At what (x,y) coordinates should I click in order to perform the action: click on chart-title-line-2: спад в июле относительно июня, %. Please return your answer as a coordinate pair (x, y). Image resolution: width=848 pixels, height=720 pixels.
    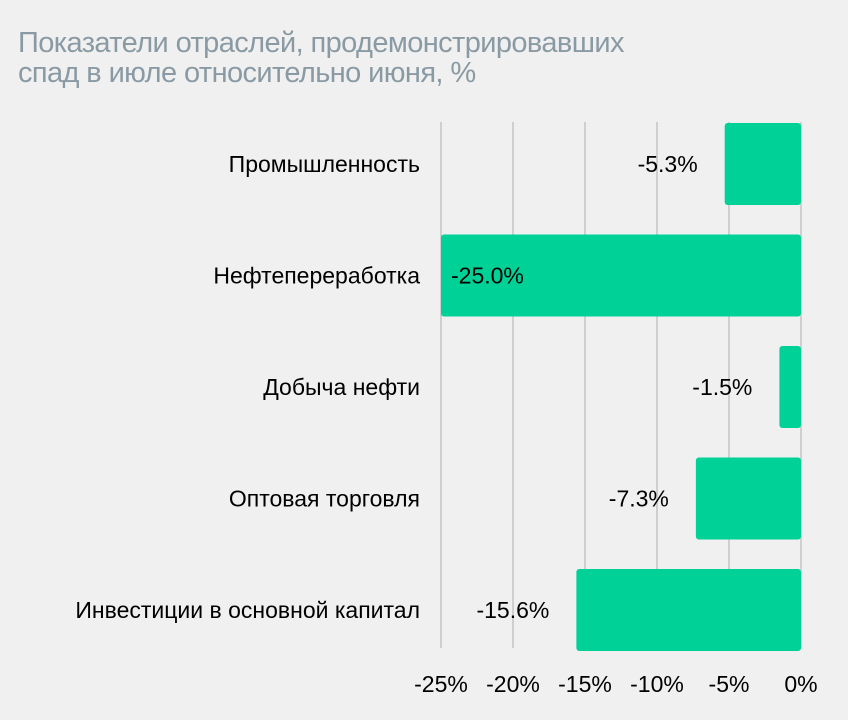
    Looking at the image, I should click on (247, 73).